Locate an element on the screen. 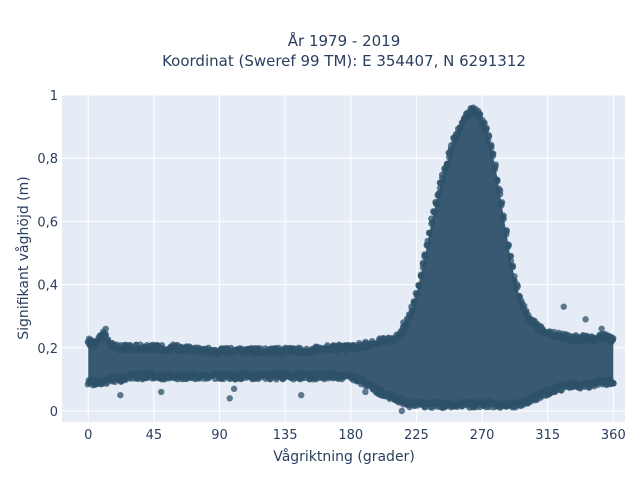 The height and width of the screenshot is (484, 640). y-tick-label: 0 is located at coordinates (54, 412).